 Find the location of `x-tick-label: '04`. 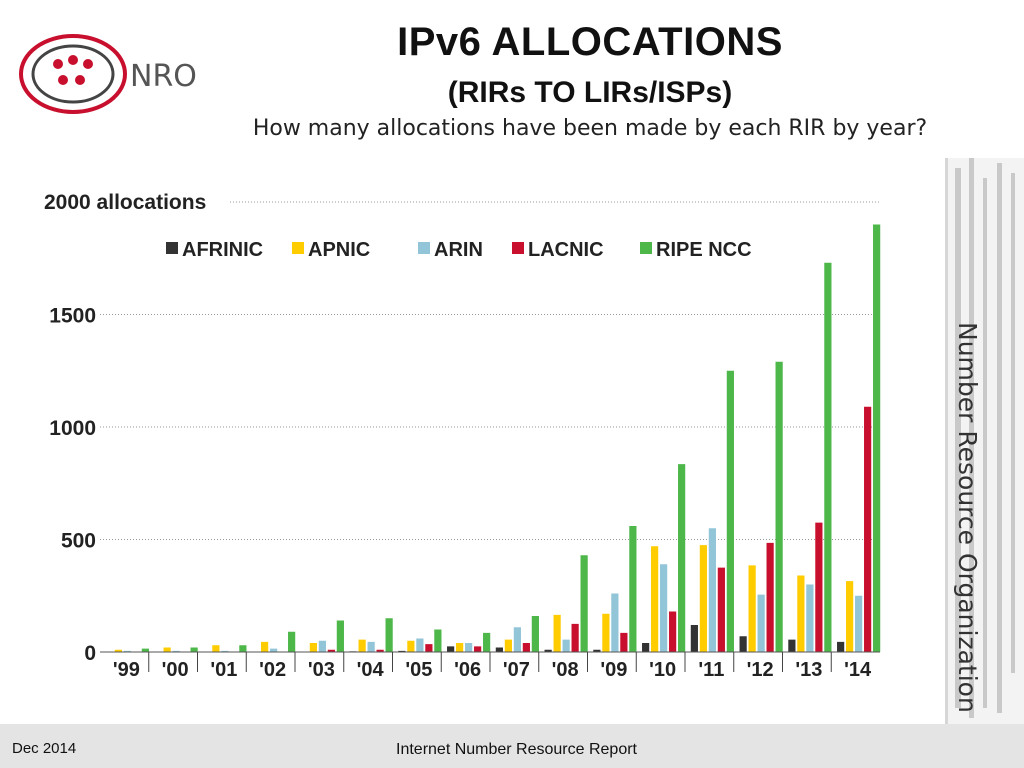

x-tick-label: '04 is located at coordinates (371, 670).